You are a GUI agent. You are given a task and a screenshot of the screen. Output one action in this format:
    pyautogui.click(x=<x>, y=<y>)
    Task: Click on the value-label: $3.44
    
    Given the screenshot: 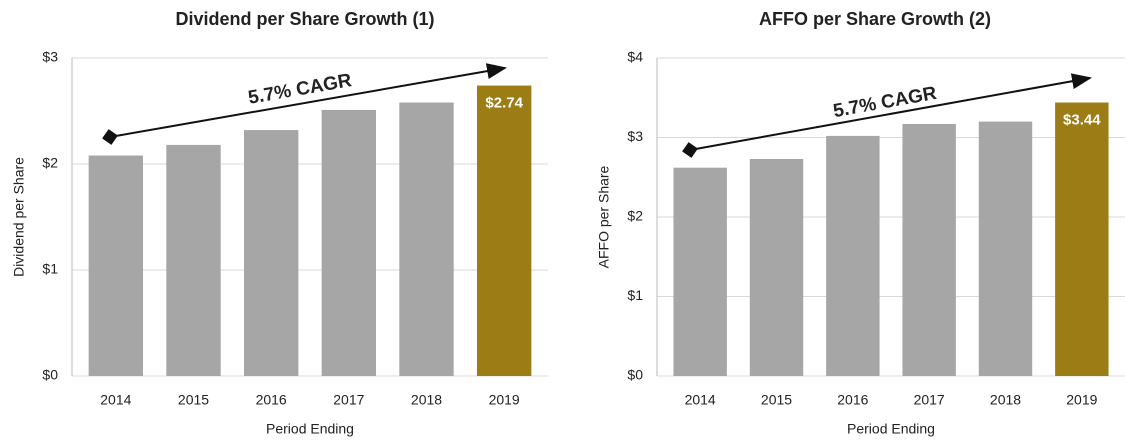 What is the action you would take?
    pyautogui.click(x=1082, y=119)
    